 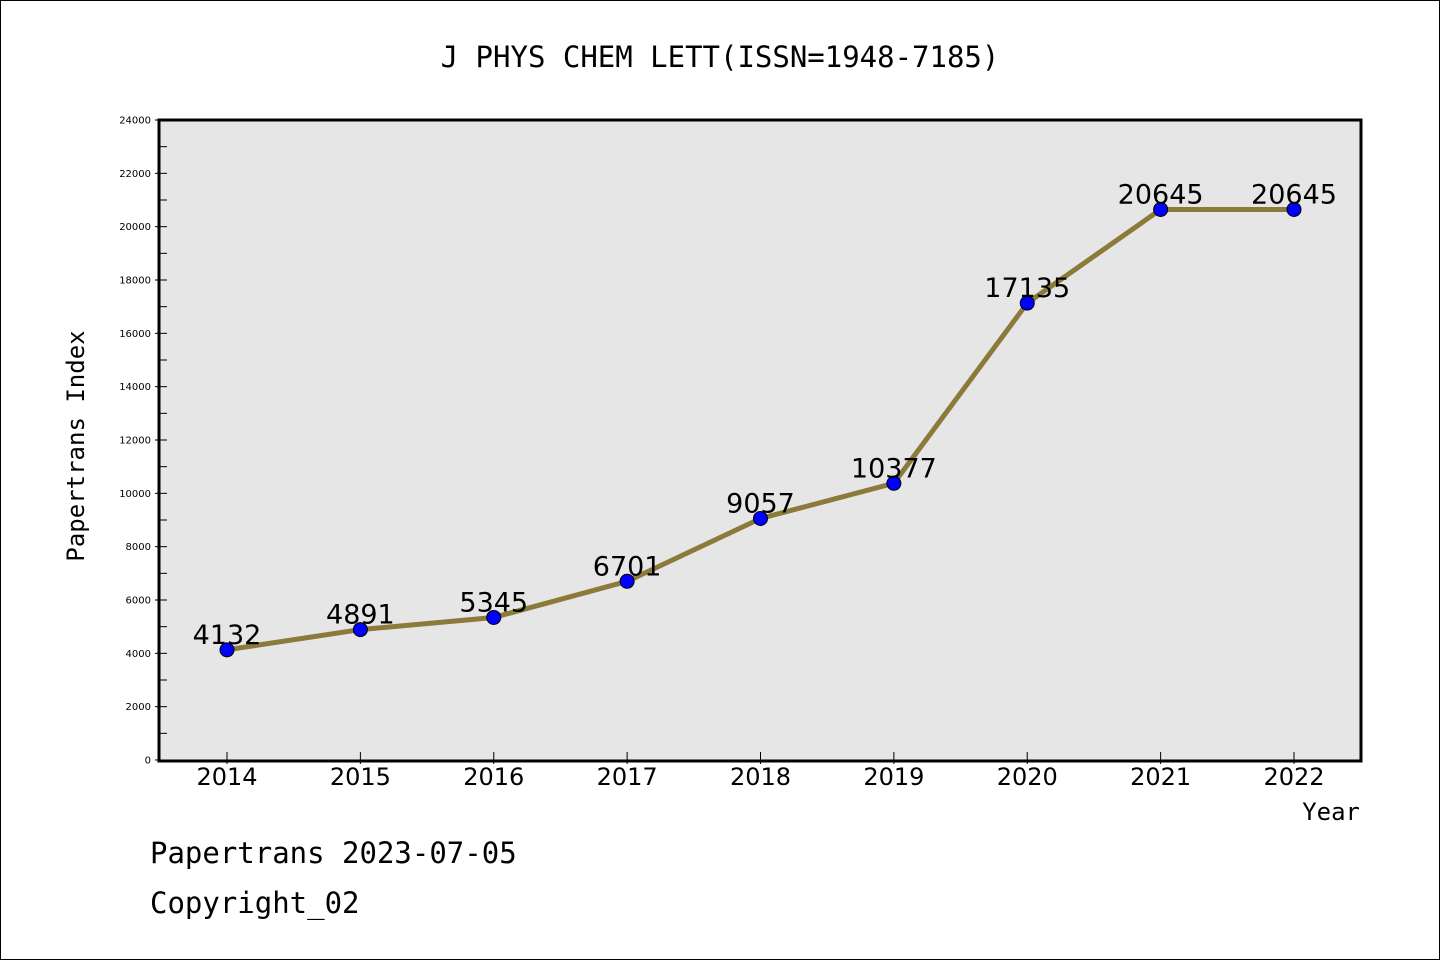 I want to click on data-label: 4132, so click(x=227, y=635).